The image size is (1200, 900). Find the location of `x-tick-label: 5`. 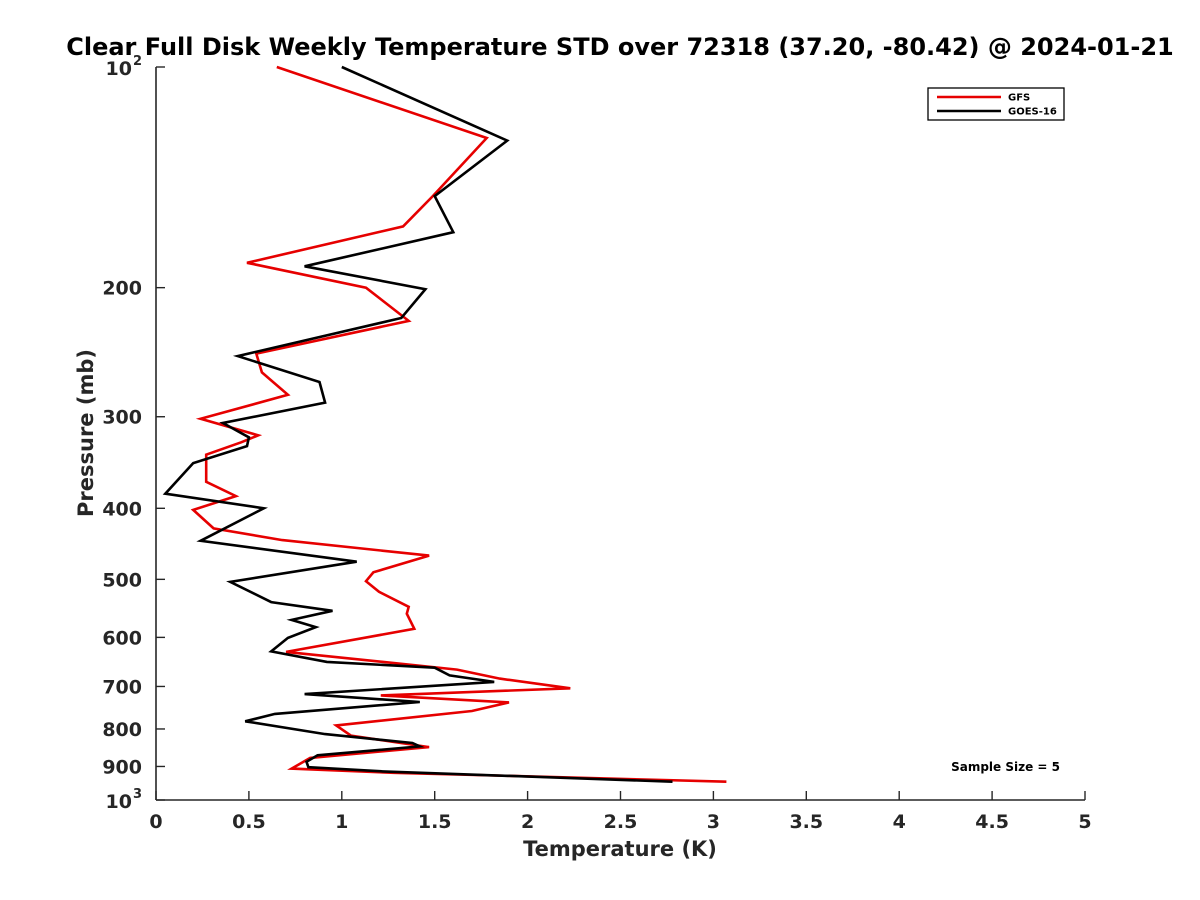

x-tick-label: 5 is located at coordinates (1084, 822).